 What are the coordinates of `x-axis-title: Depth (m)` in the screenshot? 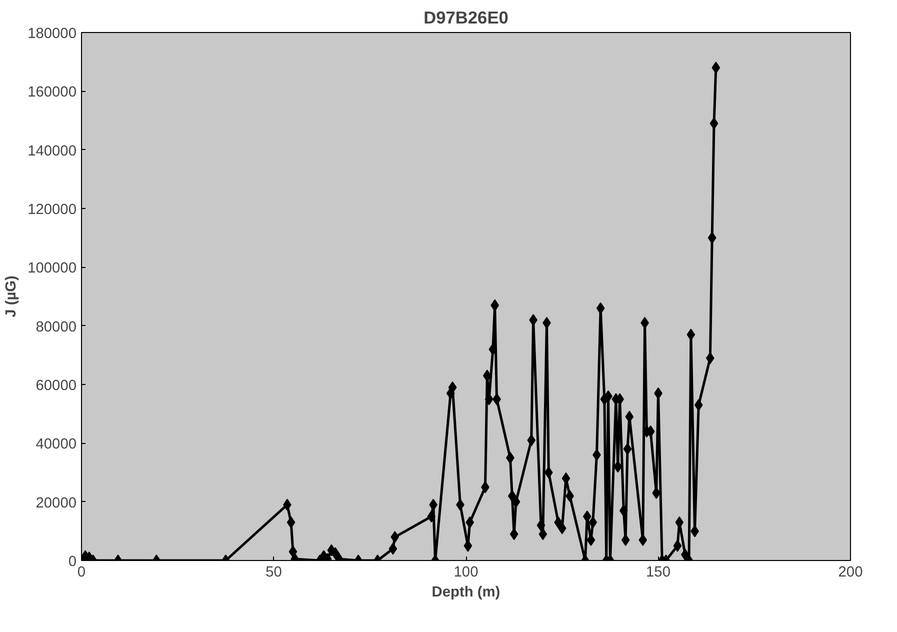 It's located at (466, 592).